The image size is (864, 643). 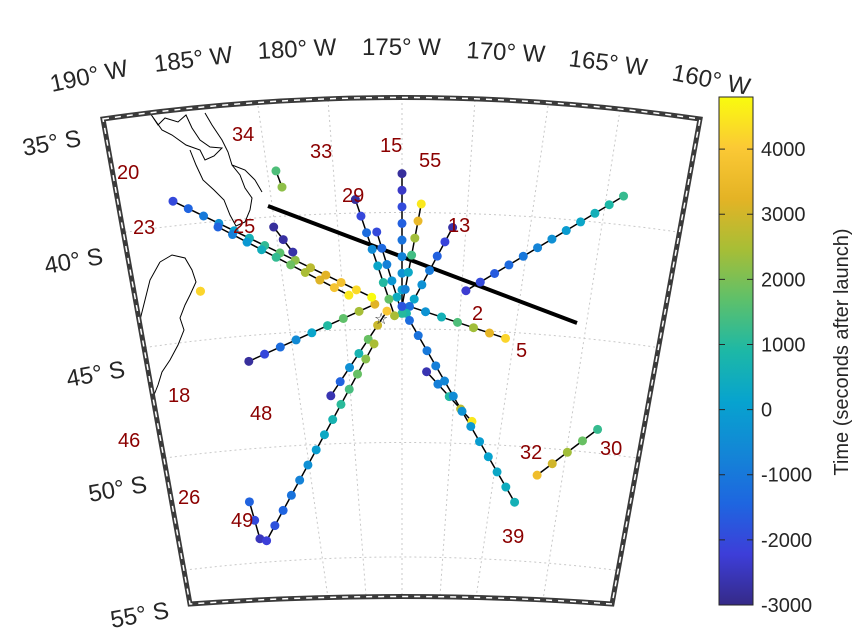 What do you see at coordinates (198, 256) in the screenshot?
I see `coastline` at bounding box center [198, 256].